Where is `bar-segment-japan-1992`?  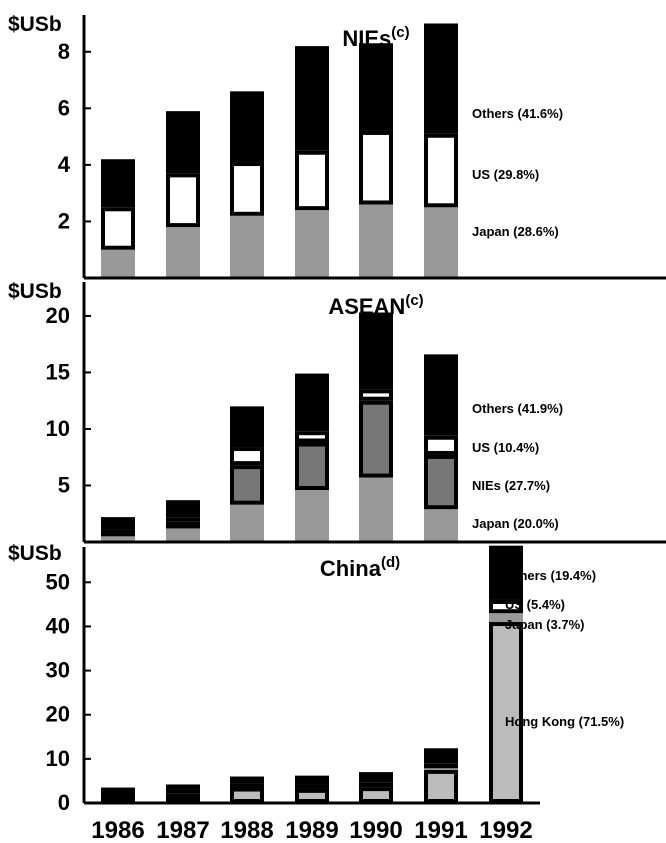
bar-segment-japan-1992 is located at coordinates (506, 618).